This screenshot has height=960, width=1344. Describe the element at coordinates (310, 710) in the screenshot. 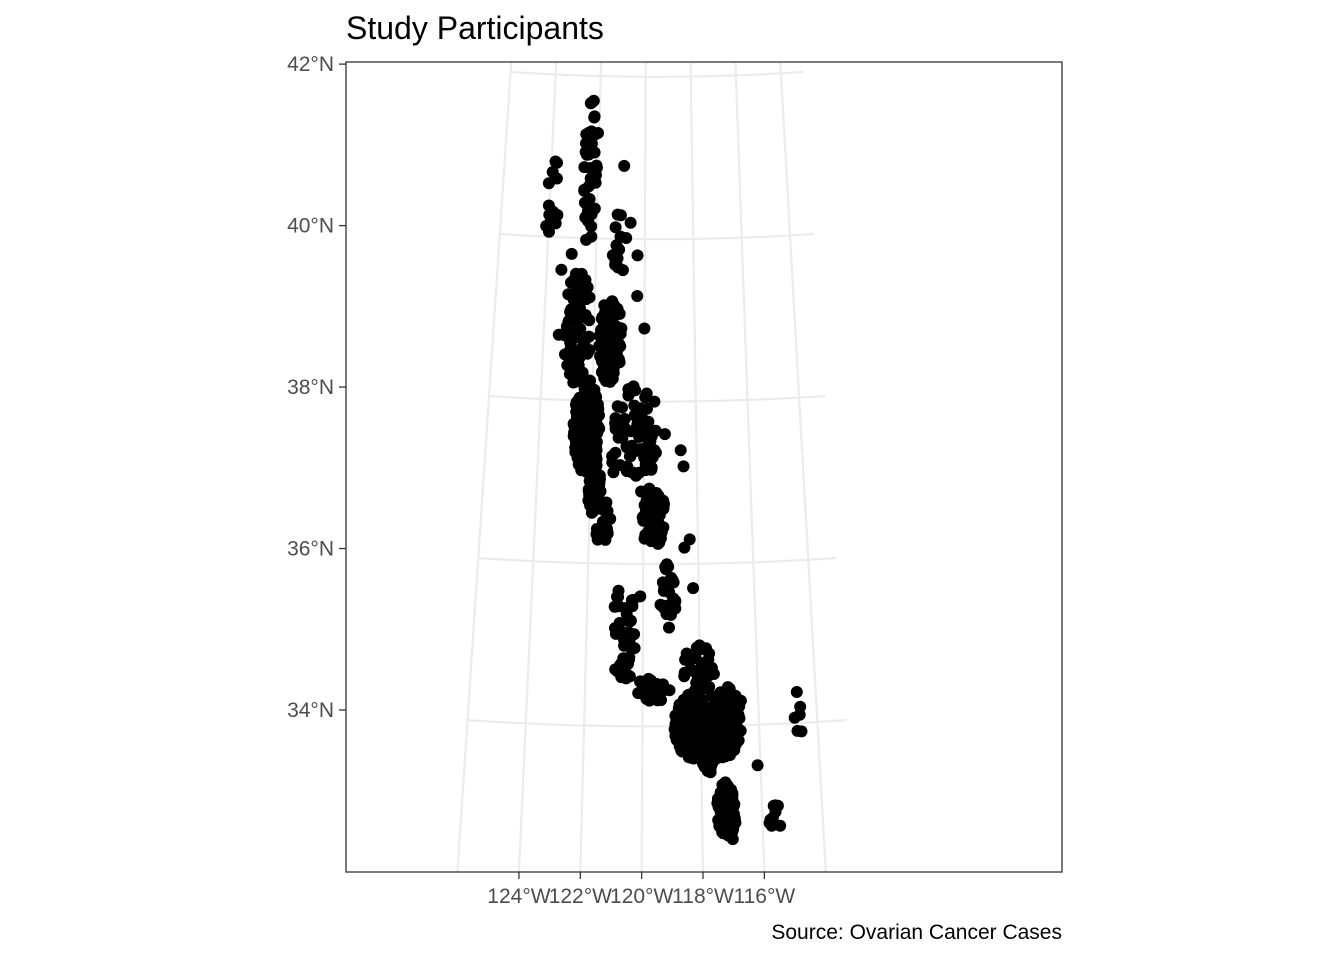

I see `y-tick-label: 34°N` at that location.